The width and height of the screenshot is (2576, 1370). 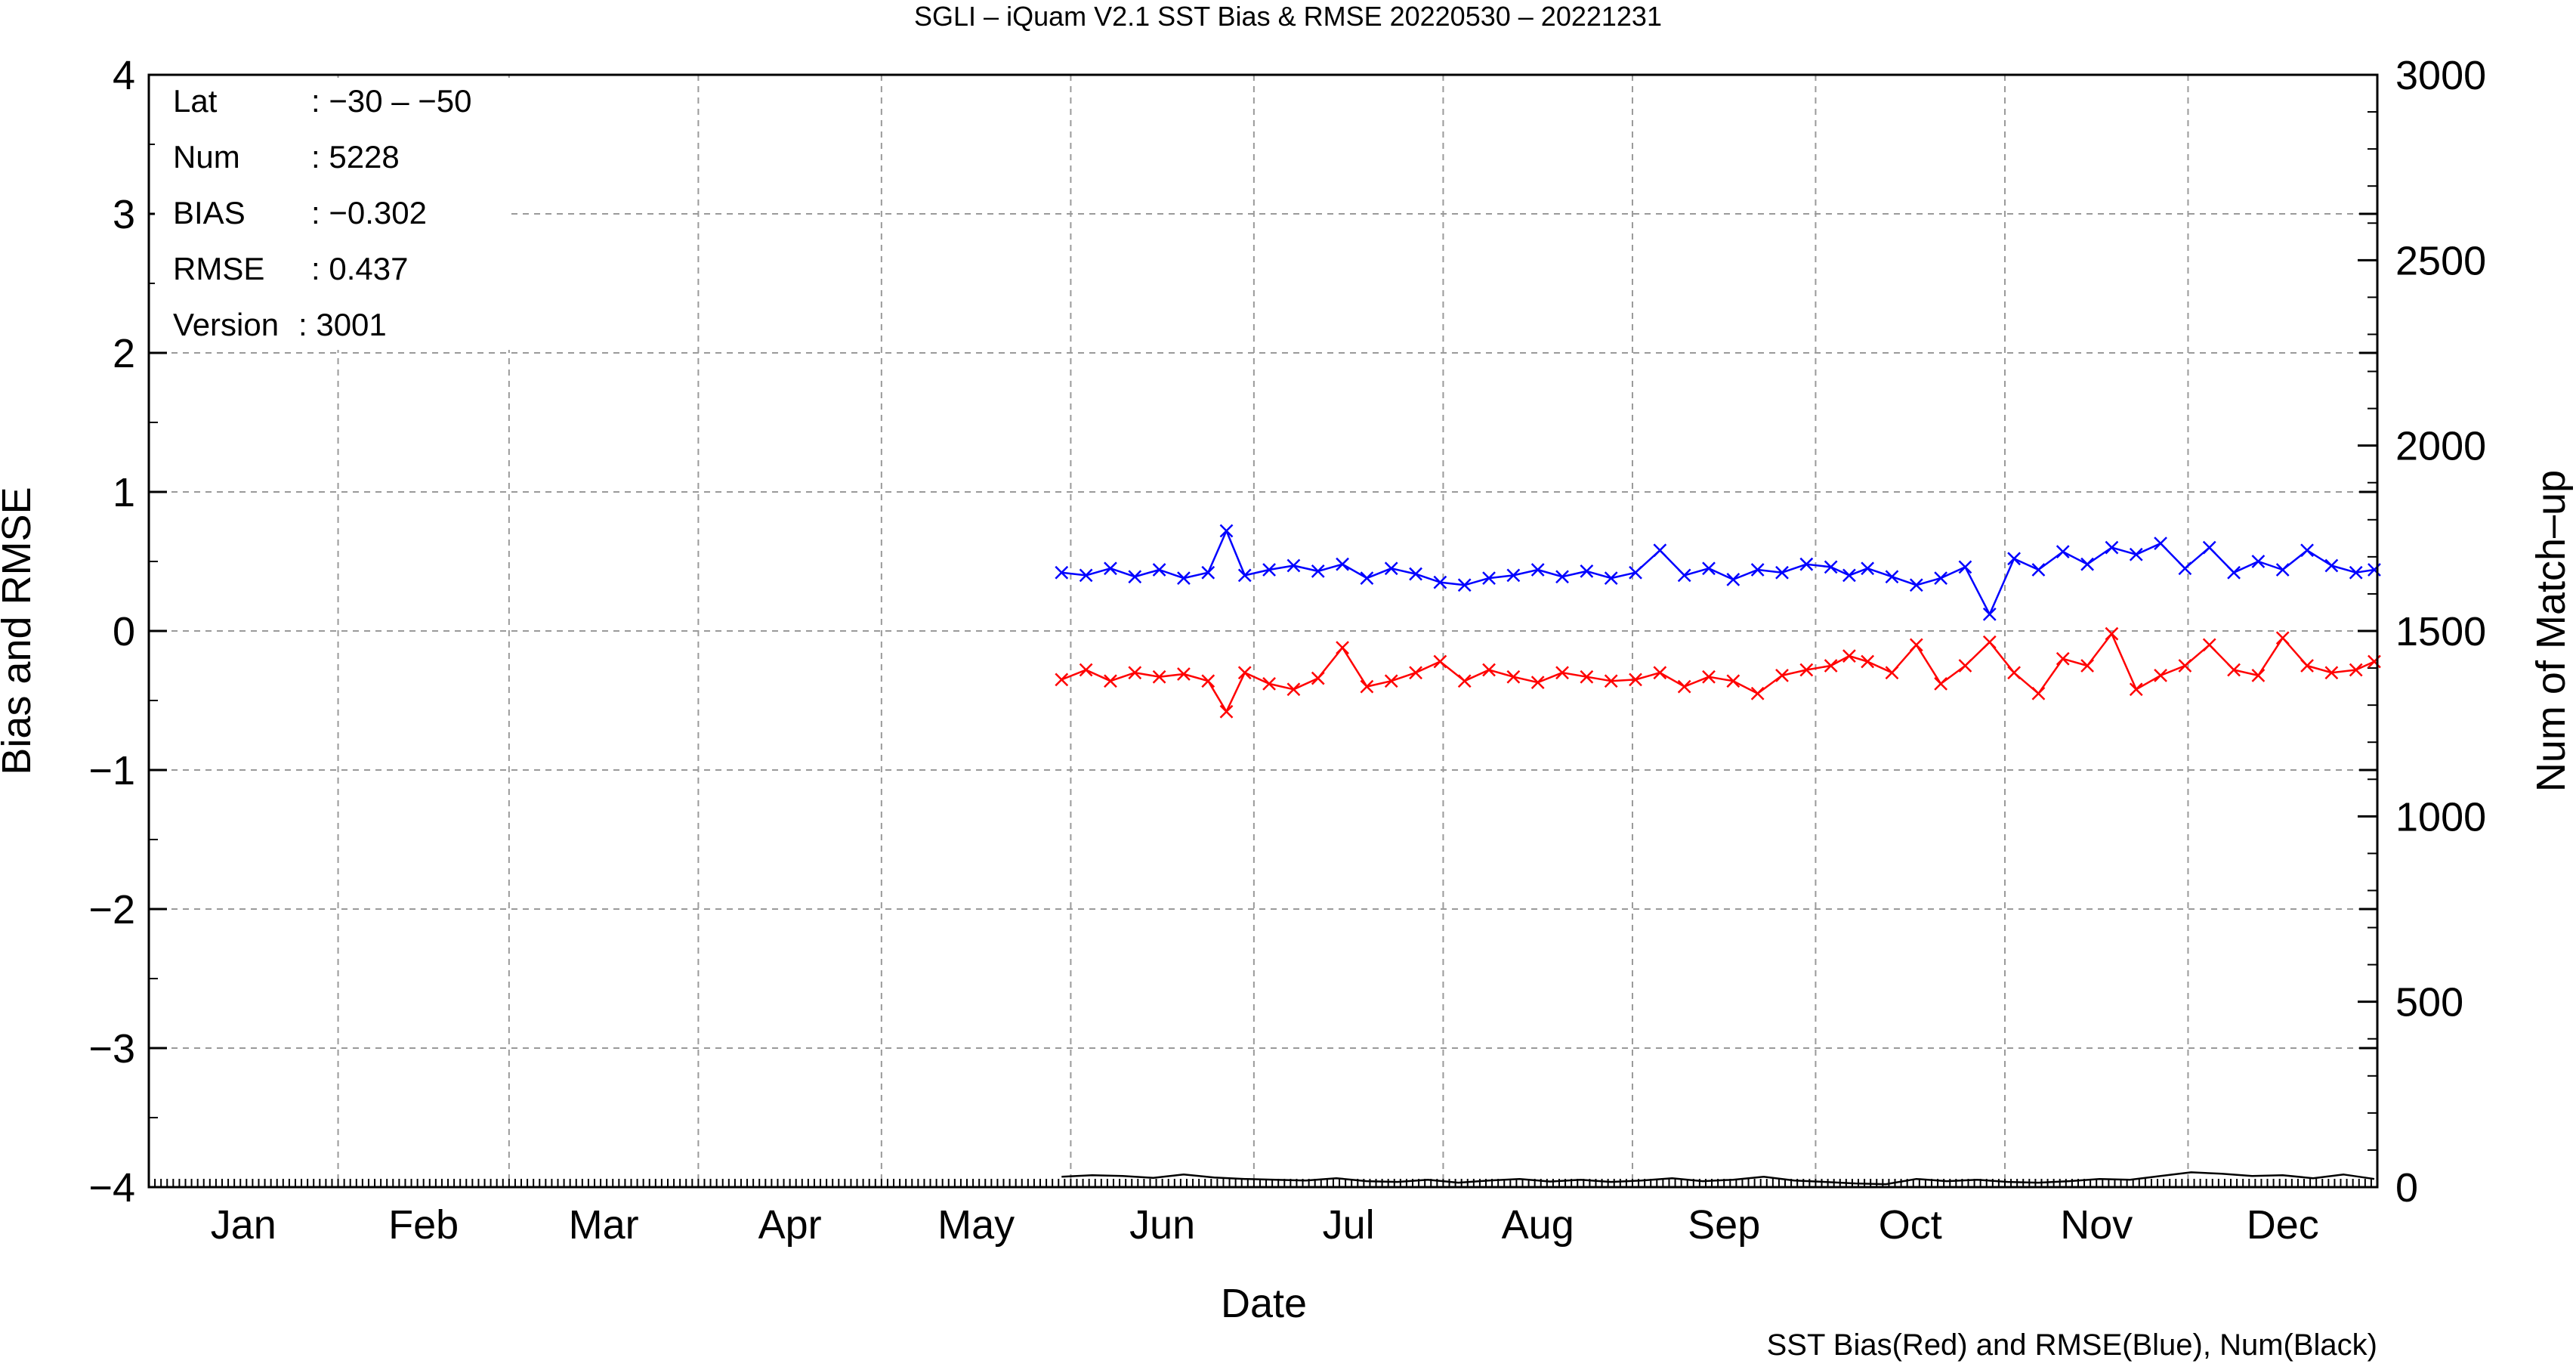 What do you see at coordinates (124, 353) in the screenshot?
I see `y-tick-label: 2` at bounding box center [124, 353].